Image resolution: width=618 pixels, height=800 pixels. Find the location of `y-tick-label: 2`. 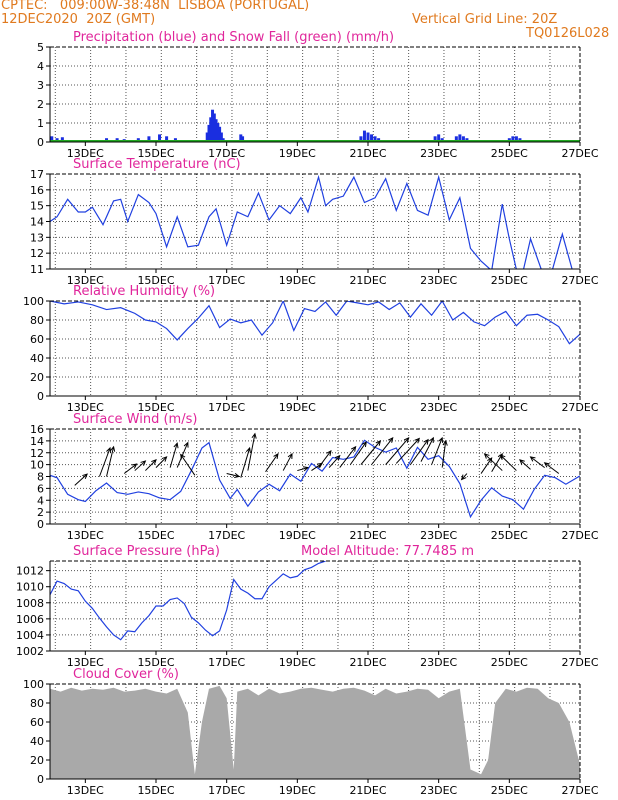

y-tick-label: 2 is located at coordinates (40, 104).